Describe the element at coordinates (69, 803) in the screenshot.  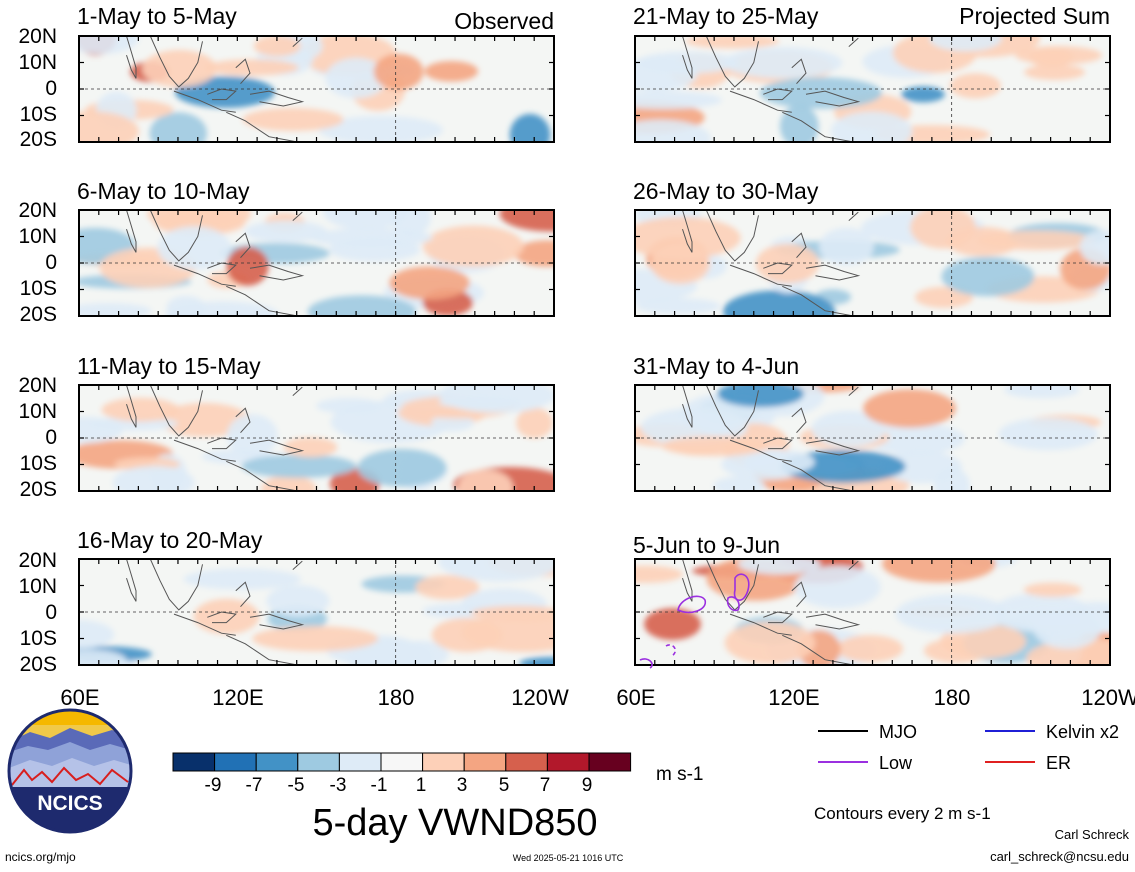
I see `logo-text: NCICS` at that location.